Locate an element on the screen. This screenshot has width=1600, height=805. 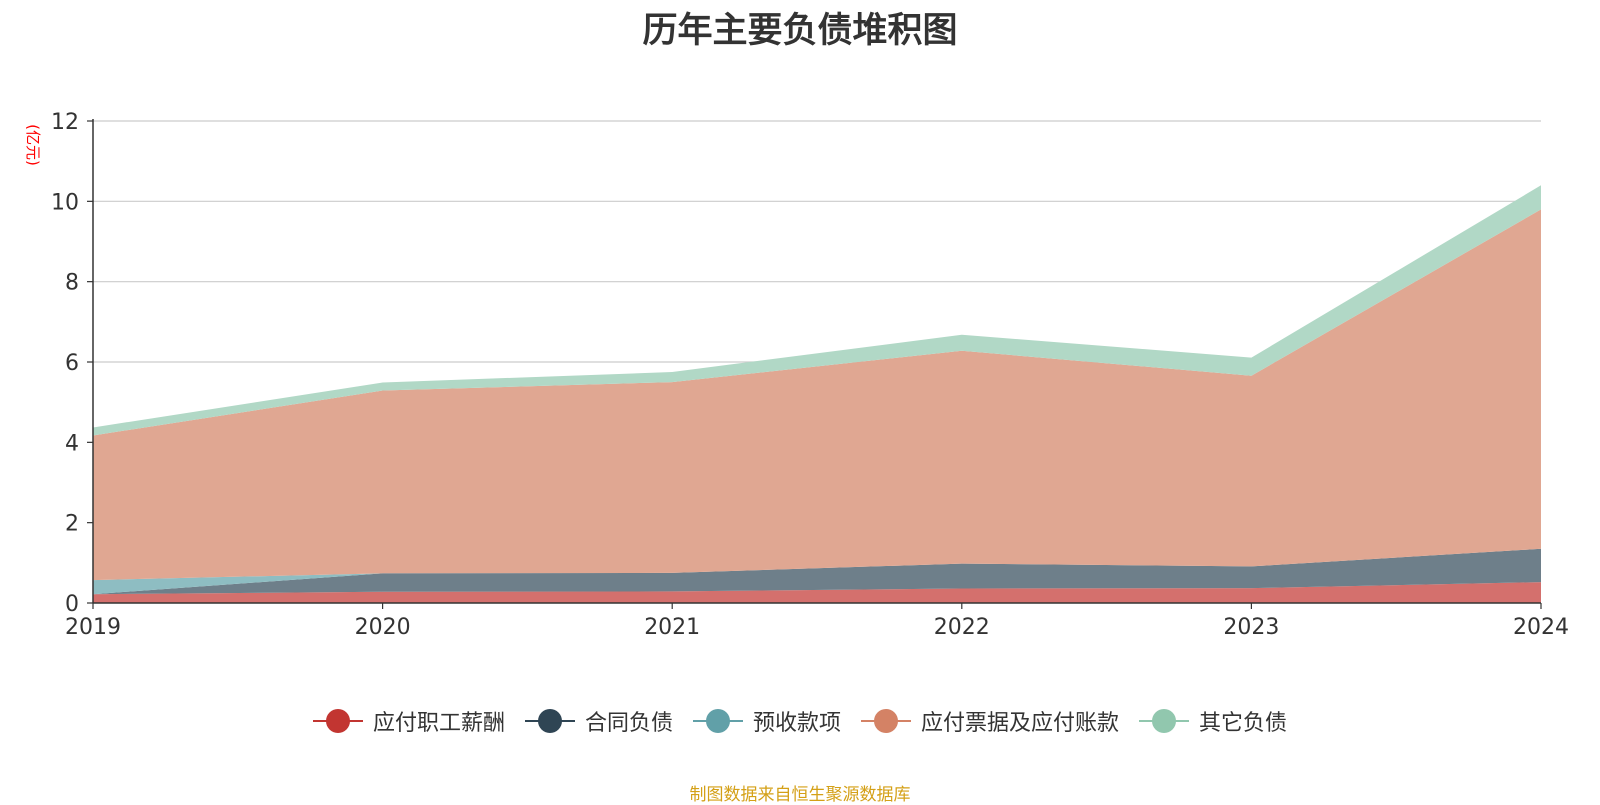
legend-label: 应付票据及应付账款 is located at coordinates (1020, 723).